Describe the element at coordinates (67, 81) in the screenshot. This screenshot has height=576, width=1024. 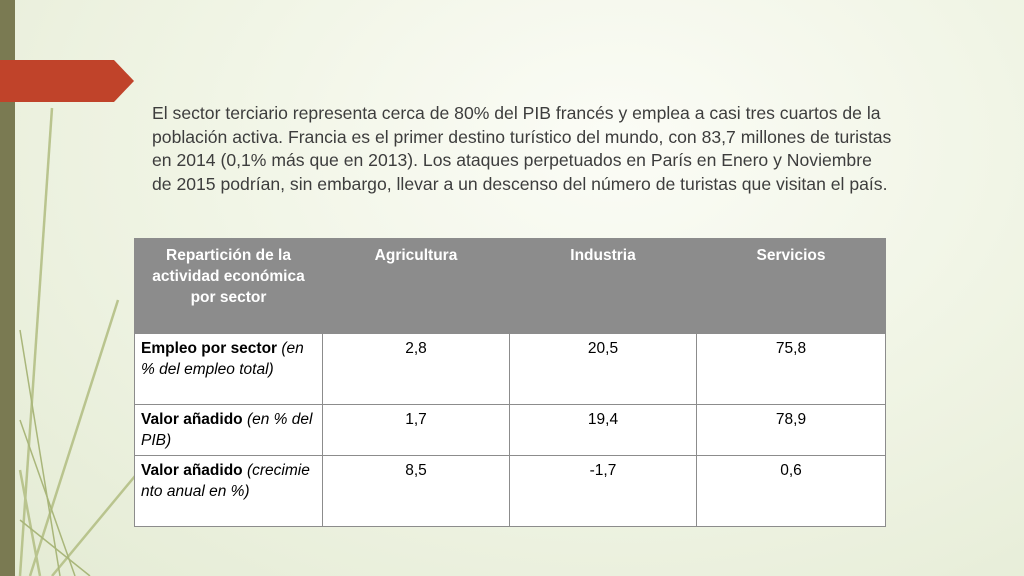
I see `title-accent-tab` at that location.